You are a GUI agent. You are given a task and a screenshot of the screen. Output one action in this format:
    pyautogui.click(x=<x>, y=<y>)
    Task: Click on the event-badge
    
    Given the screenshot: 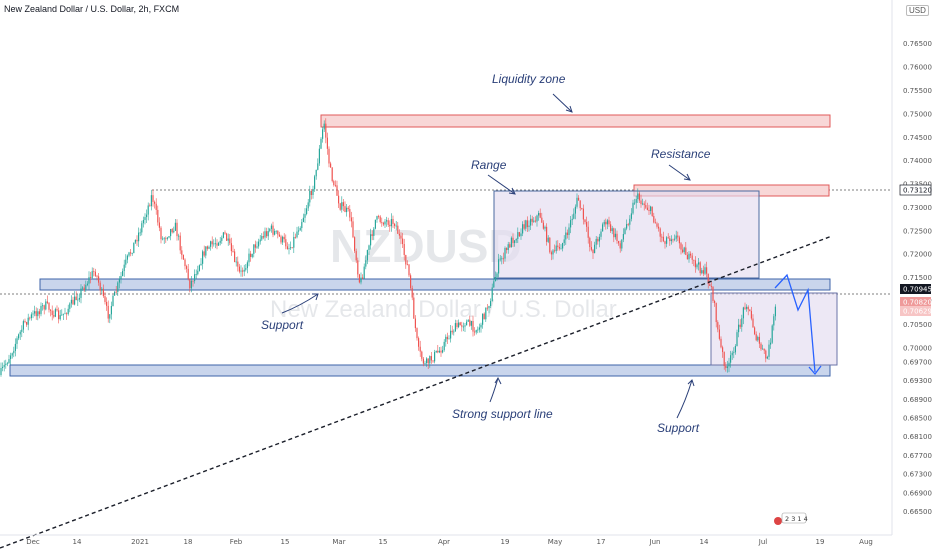 What is the action you would take?
    pyautogui.click(x=794, y=518)
    